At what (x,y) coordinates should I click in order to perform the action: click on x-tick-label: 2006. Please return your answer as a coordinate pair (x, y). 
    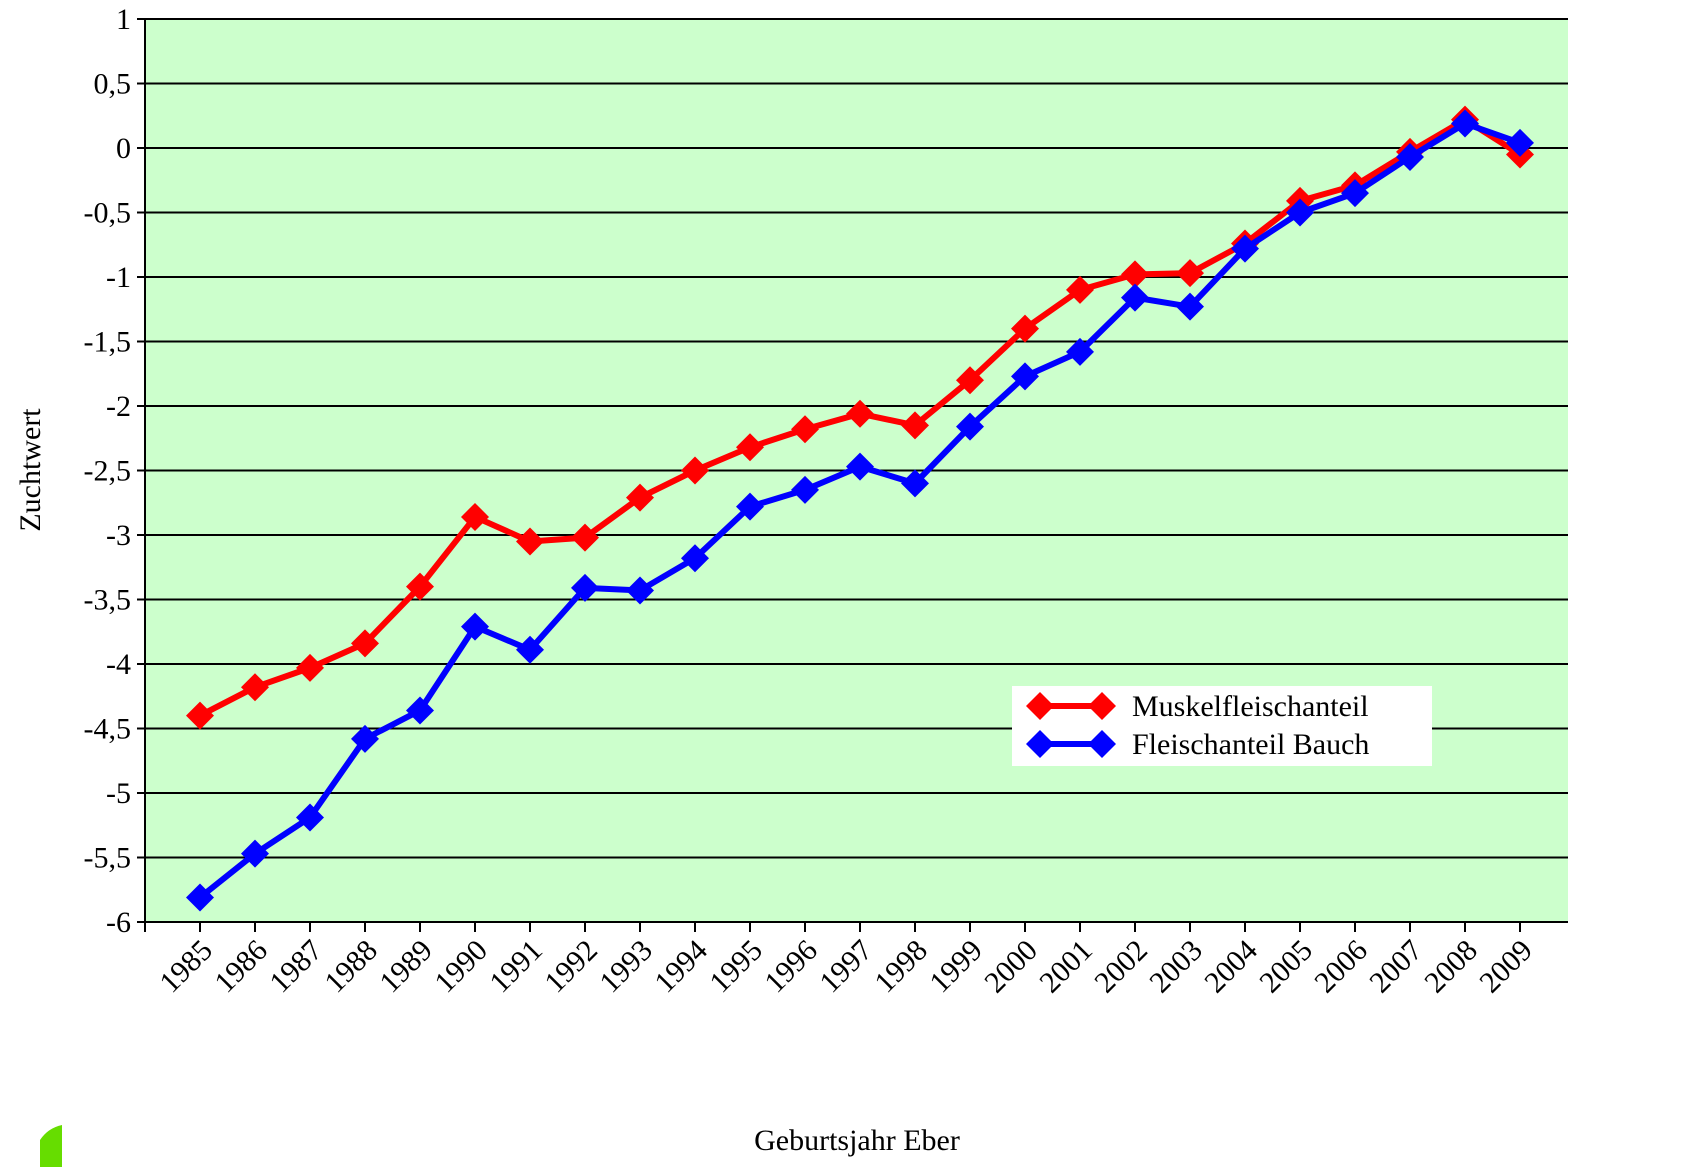
    Looking at the image, I should click on (1341, 967).